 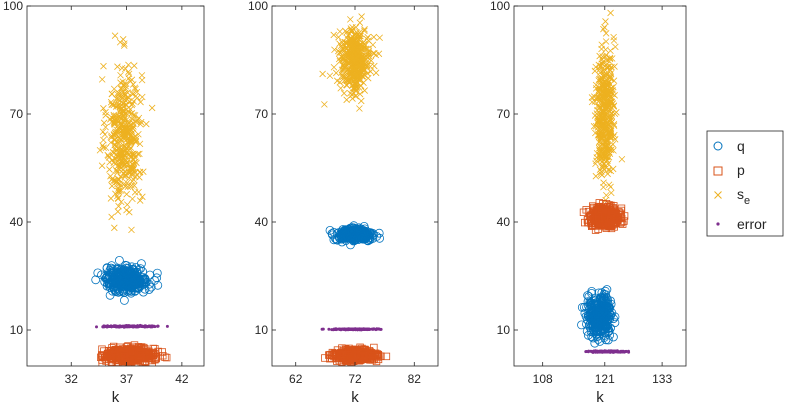 What do you see at coordinates (741, 224) in the screenshot?
I see `legend-entry-error: error` at bounding box center [741, 224].